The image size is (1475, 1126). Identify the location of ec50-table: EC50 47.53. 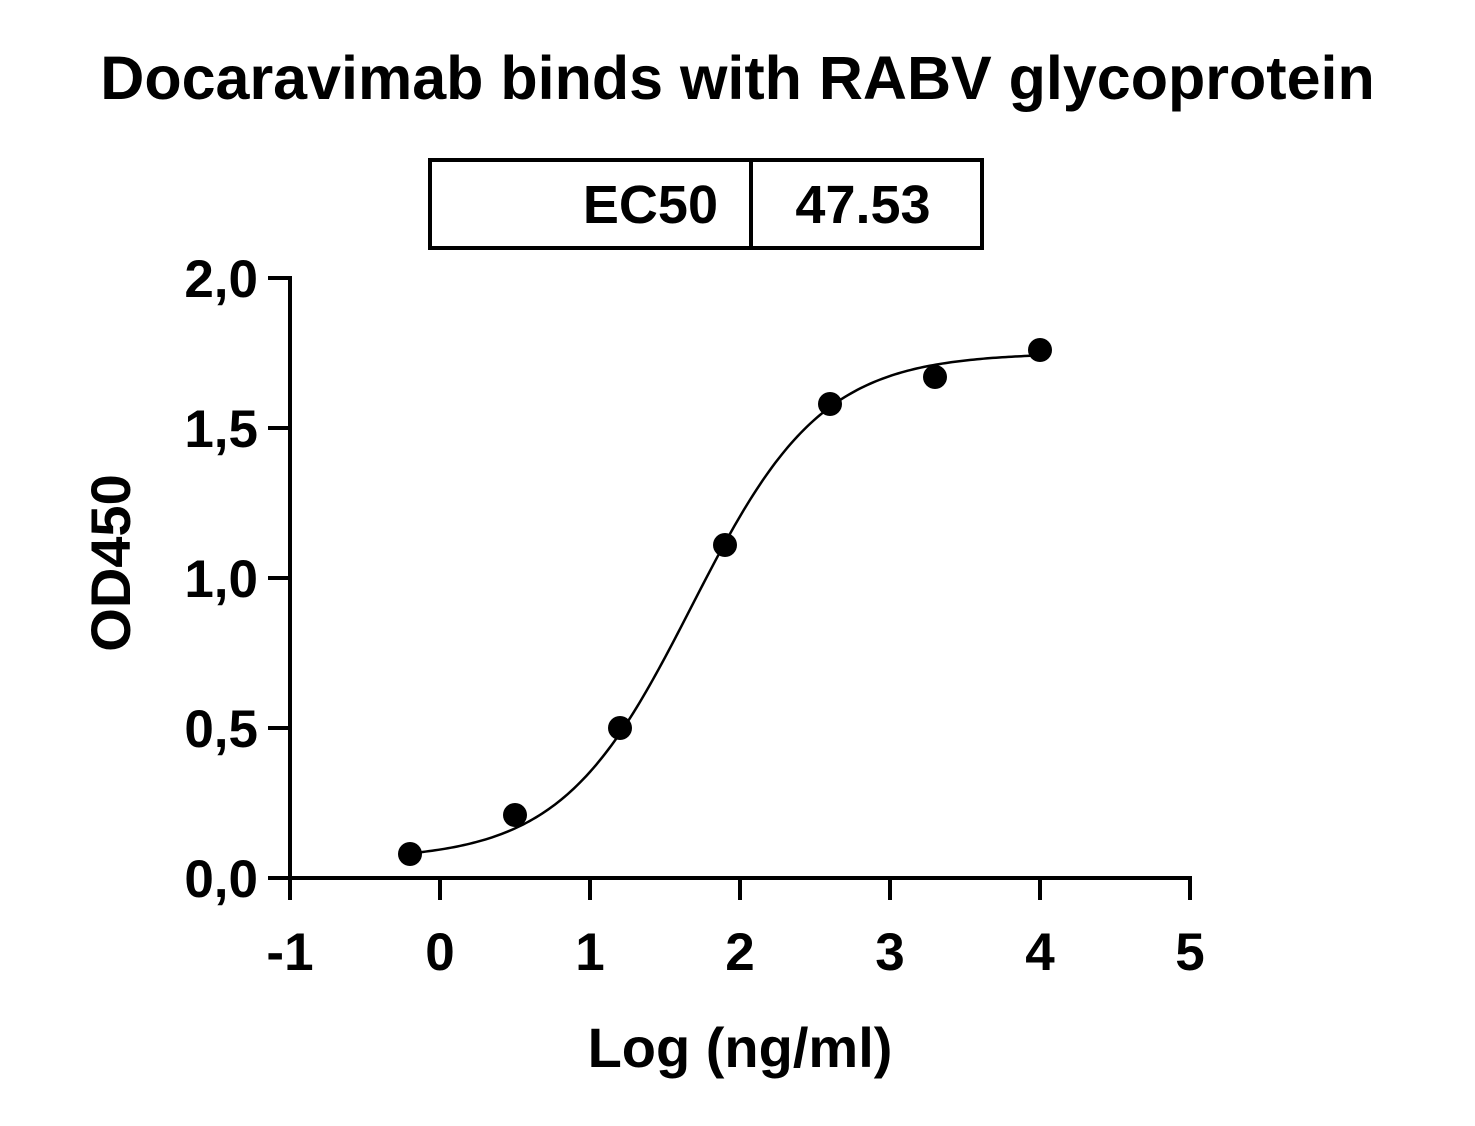
(706, 204).